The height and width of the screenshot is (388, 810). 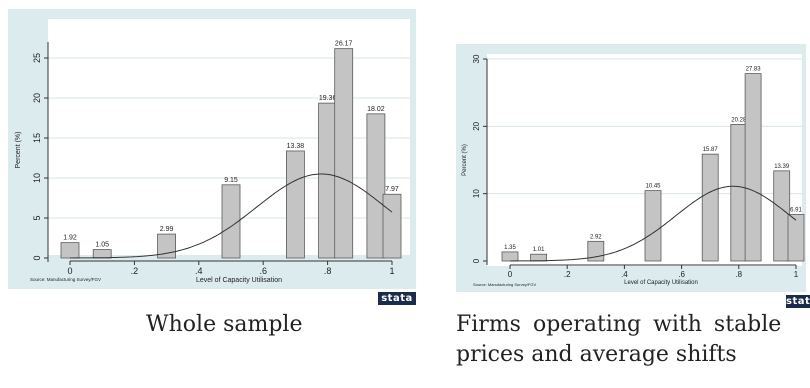 I want to click on bar-value-label: 9.15, so click(x=231, y=180).